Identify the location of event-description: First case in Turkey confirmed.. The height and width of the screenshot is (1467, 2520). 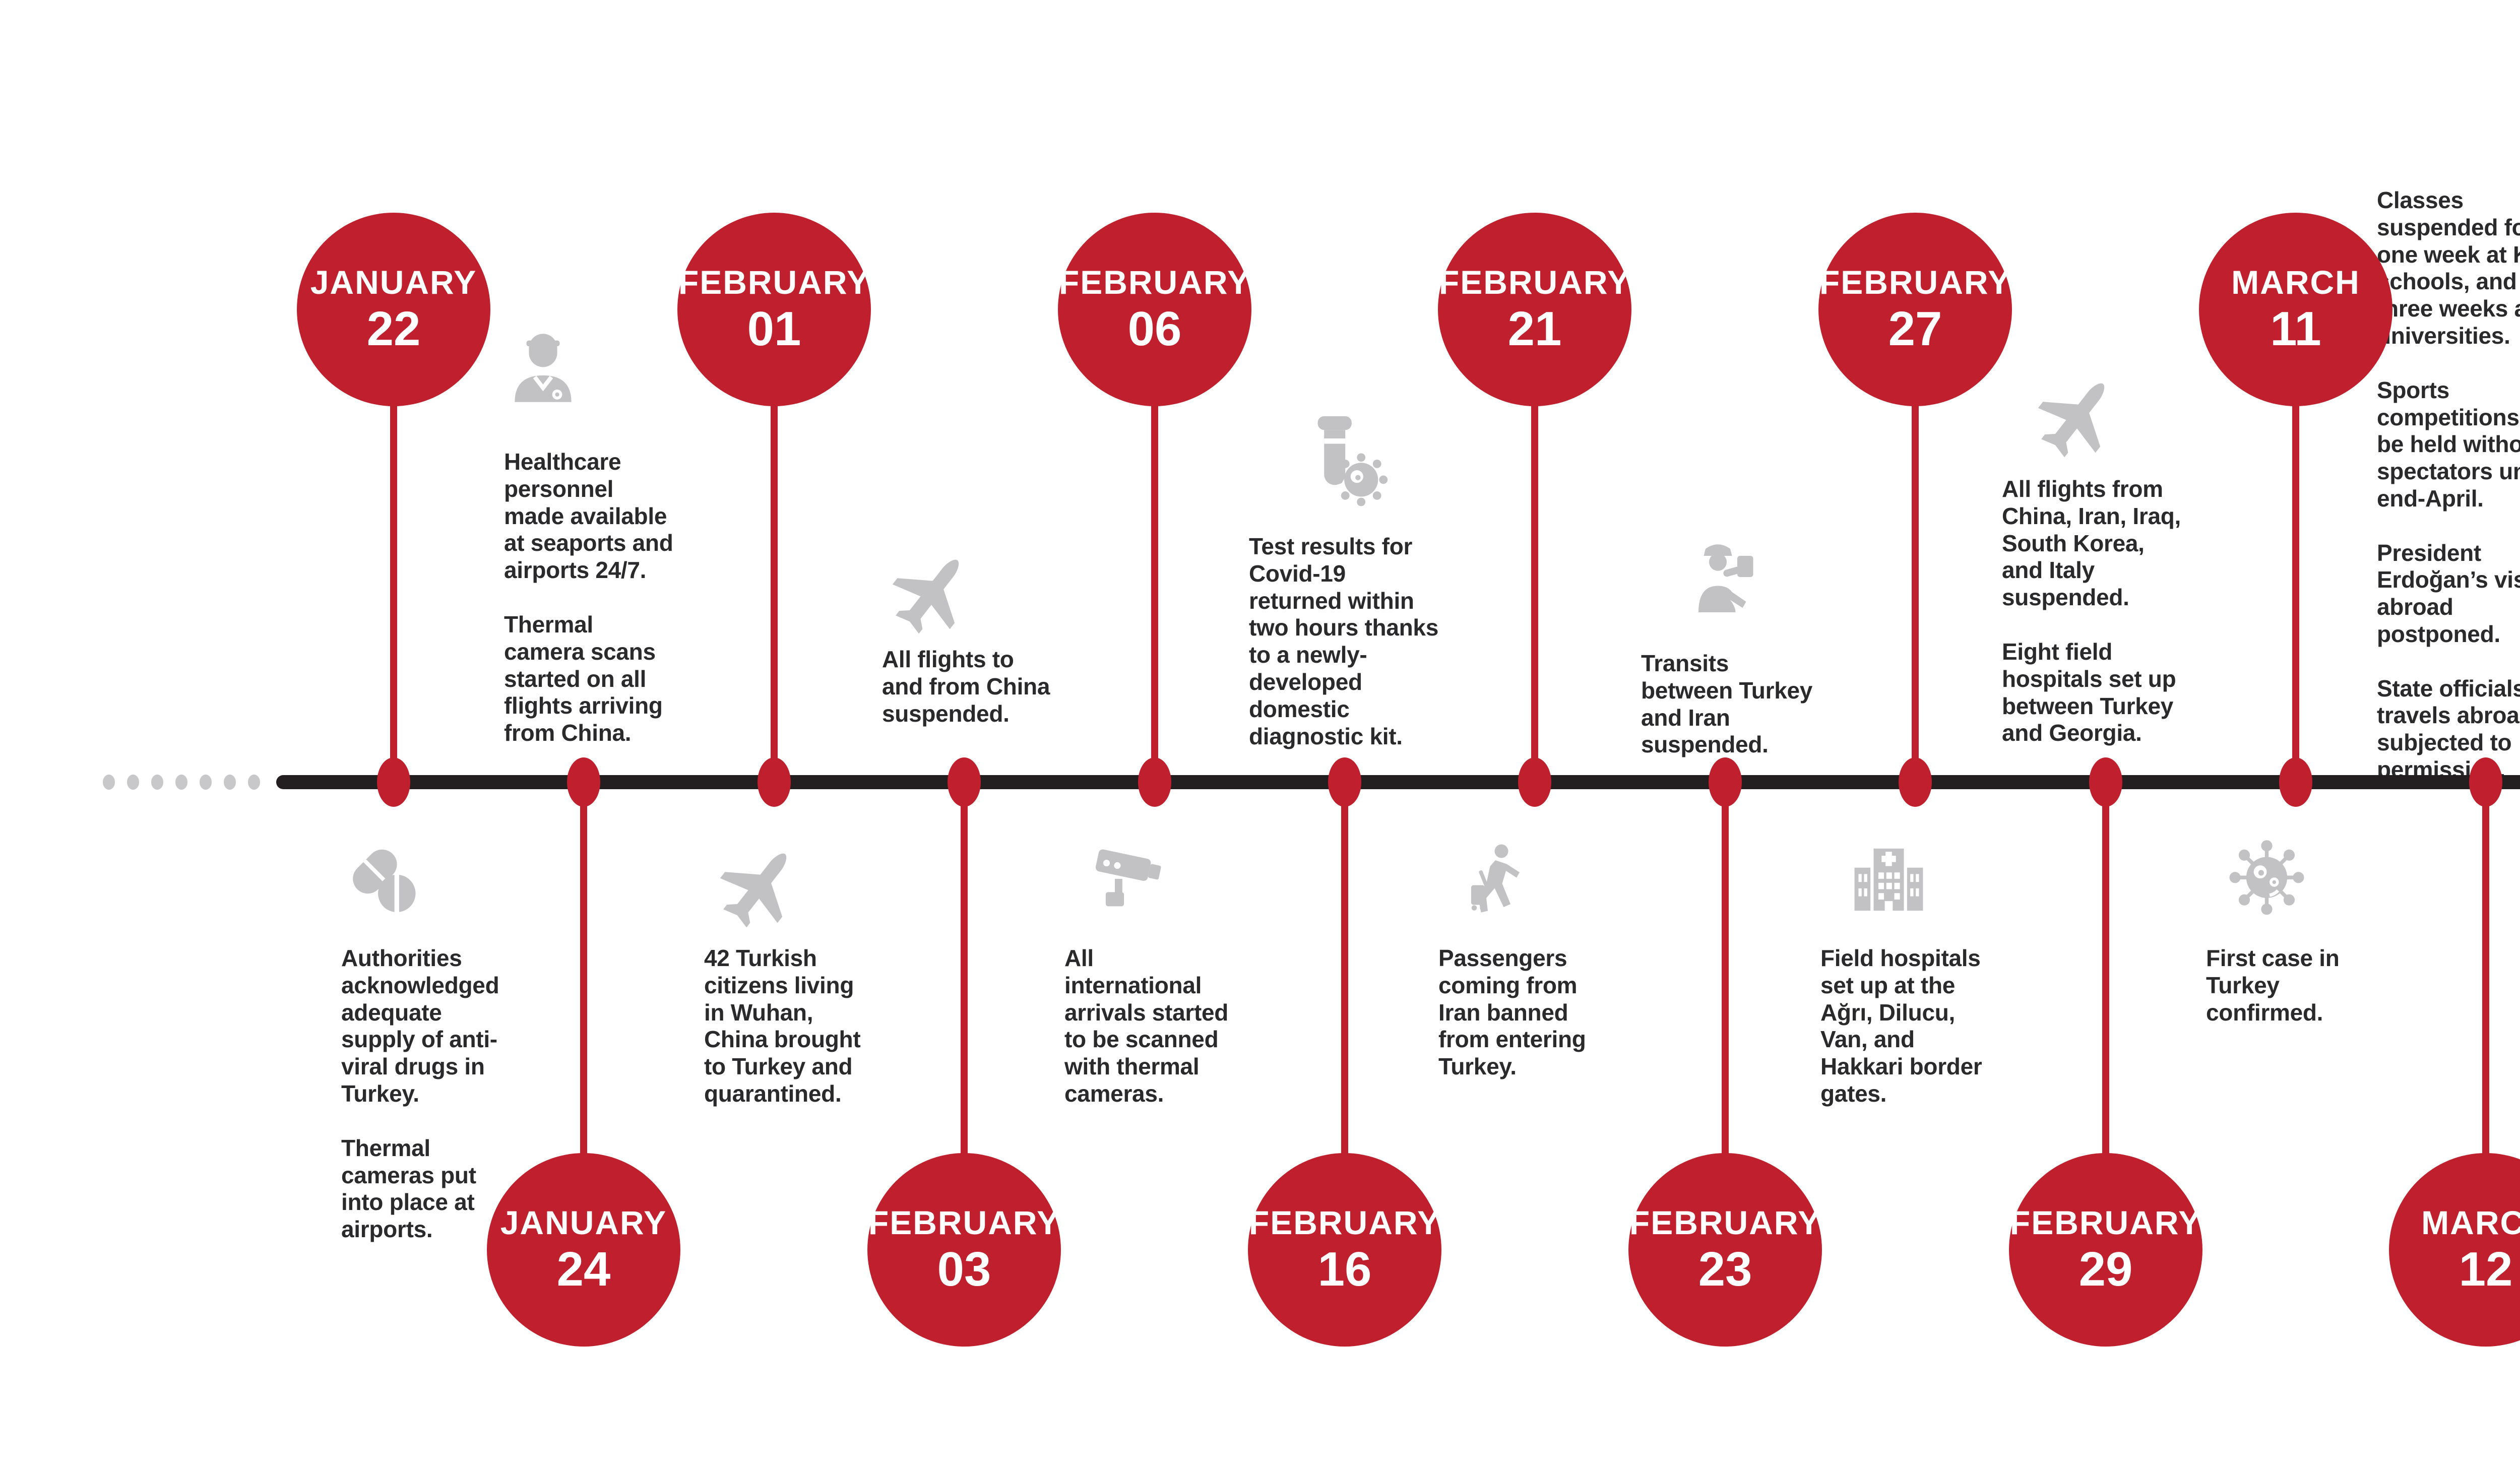
(2273, 985).